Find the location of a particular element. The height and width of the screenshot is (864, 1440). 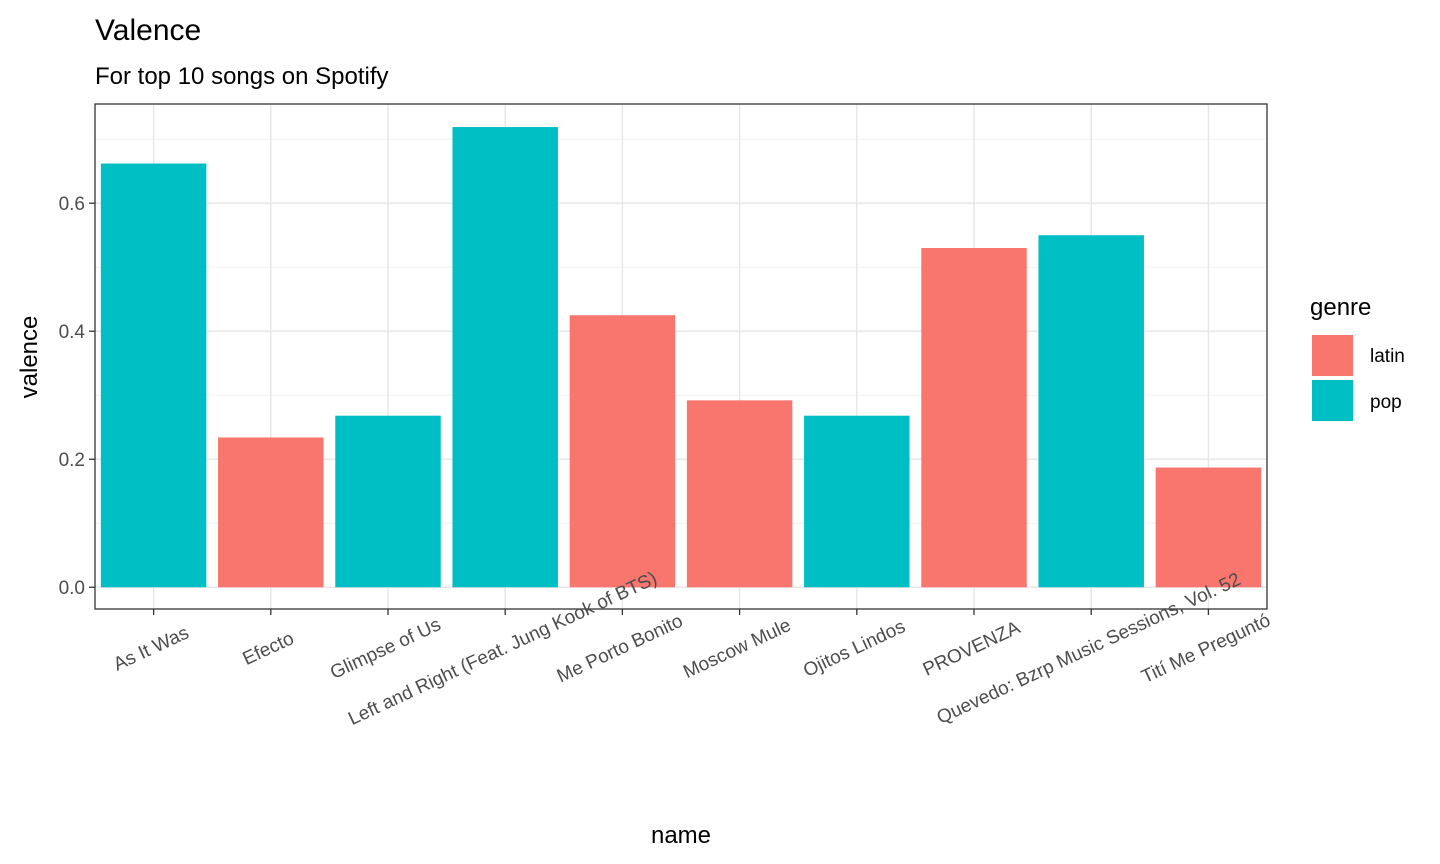

y-tick-label: 0.4 is located at coordinates (72, 332).